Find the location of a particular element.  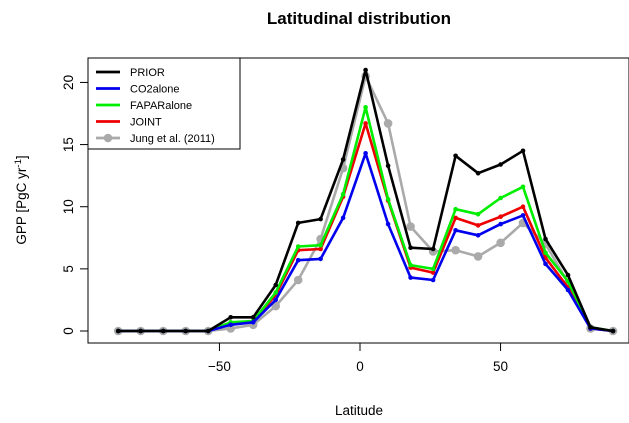

y-axis-label: GPP [PgC yr-1] is located at coordinates (21, 199).